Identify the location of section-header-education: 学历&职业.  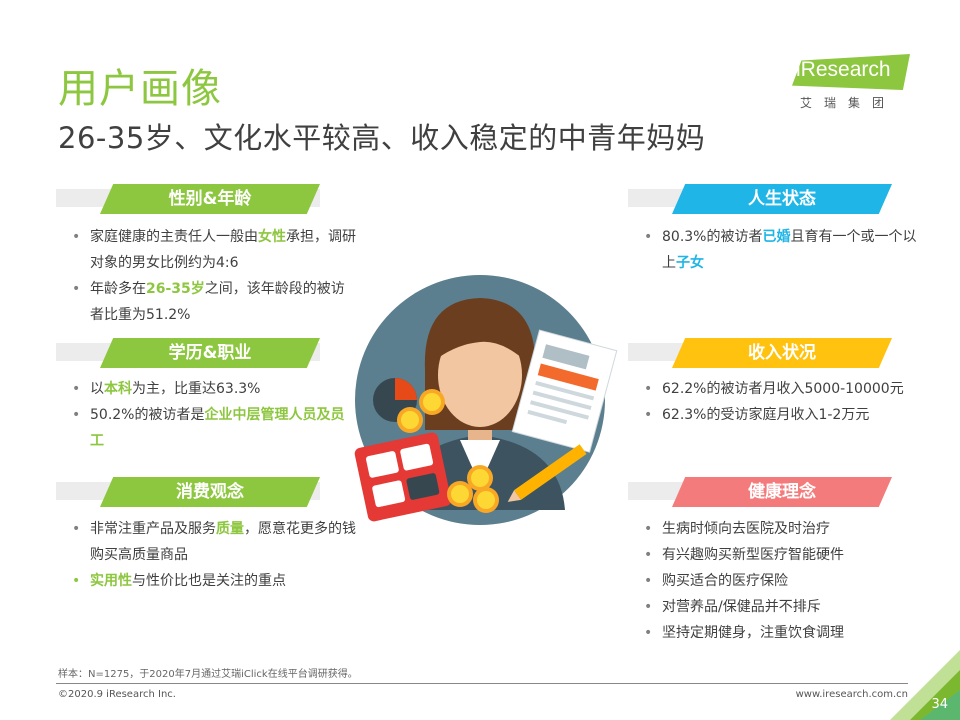
(188, 353).